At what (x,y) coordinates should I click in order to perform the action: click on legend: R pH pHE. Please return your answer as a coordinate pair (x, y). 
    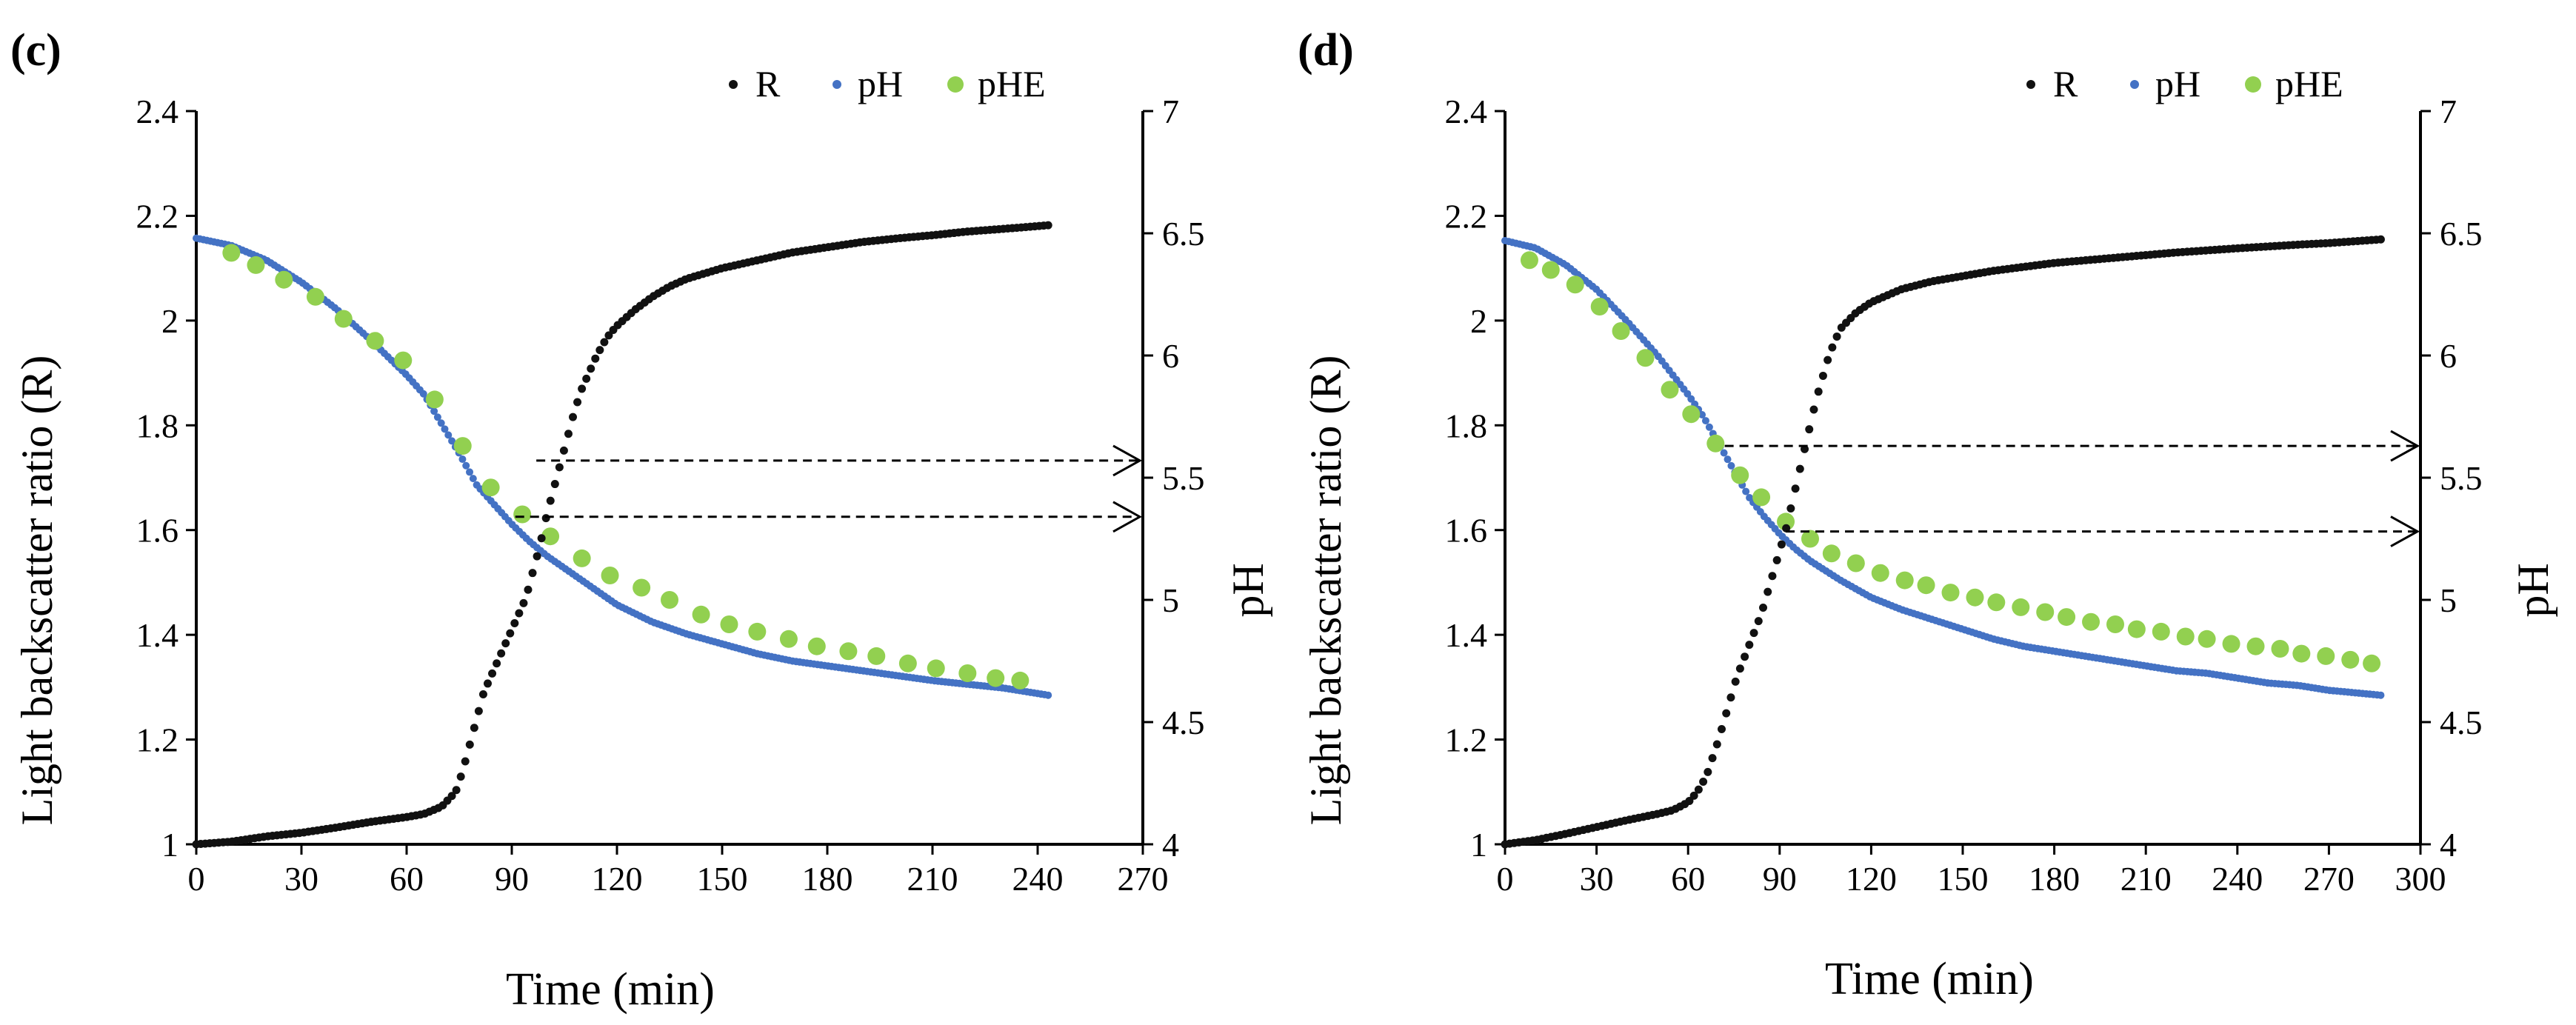
    Looking at the image, I should click on (2184, 84).